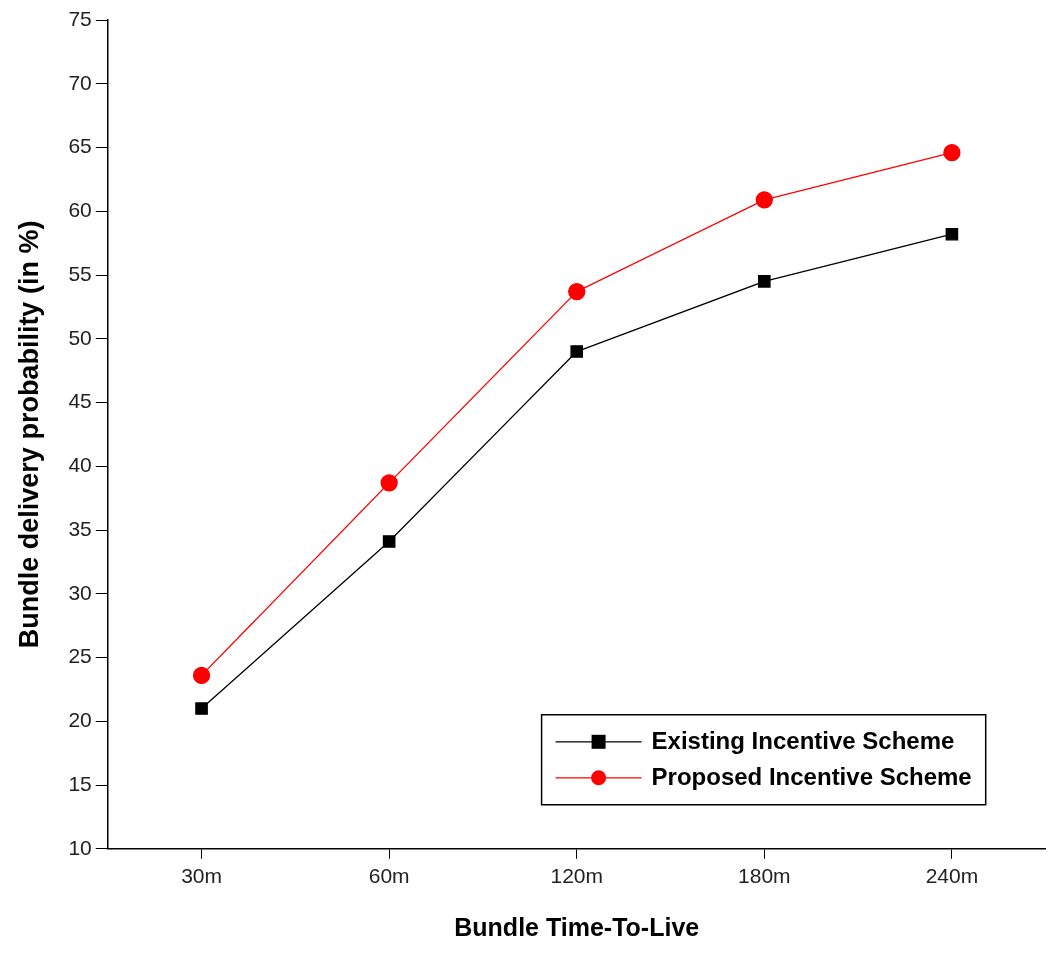 Image resolution: width=1055 pixels, height=958 pixels. I want to click on y-tick-label: 70, so click(80, 82).